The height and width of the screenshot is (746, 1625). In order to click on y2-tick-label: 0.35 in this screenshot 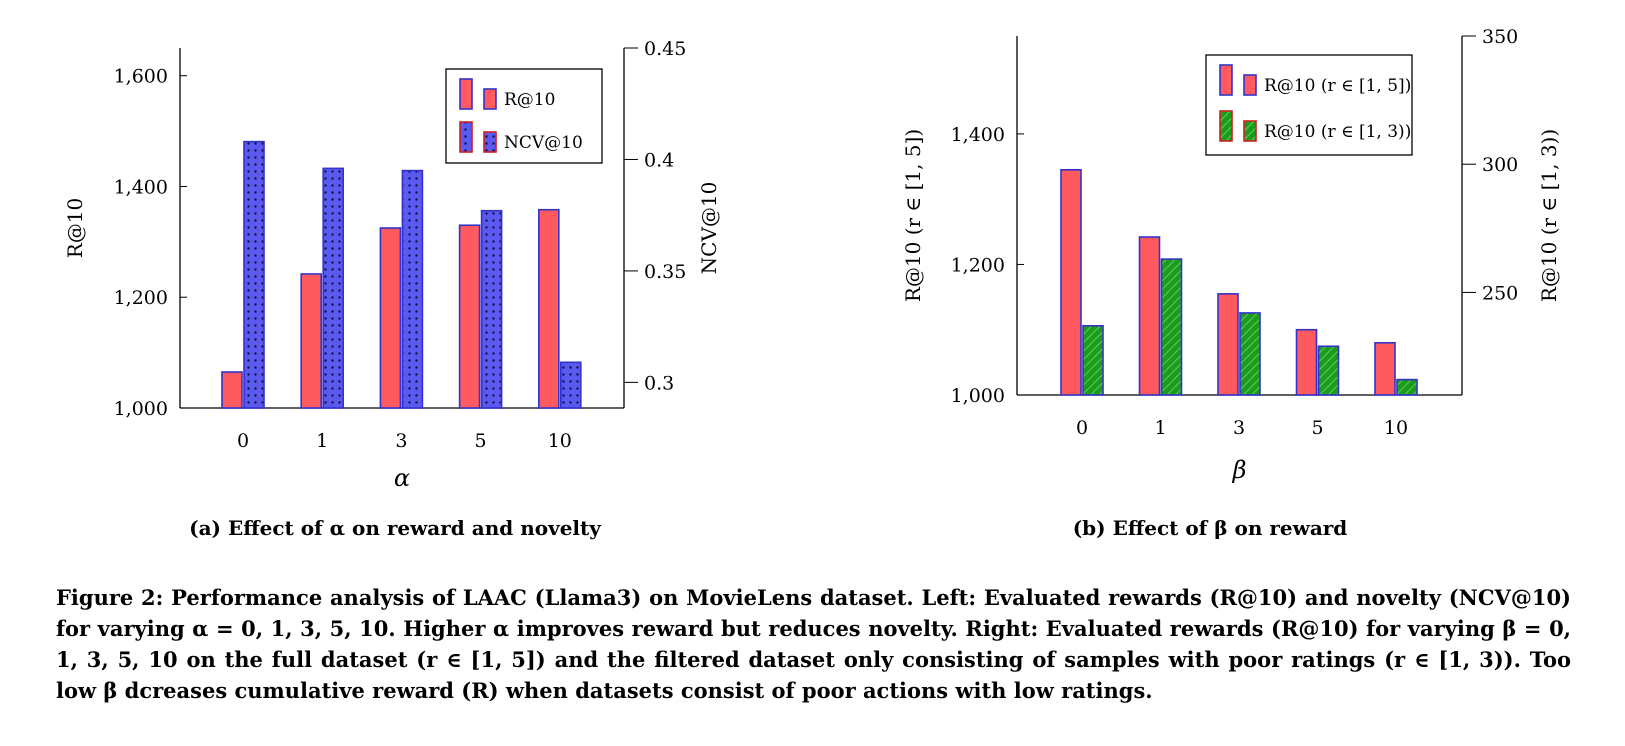, I will do `click(665, 272)`.